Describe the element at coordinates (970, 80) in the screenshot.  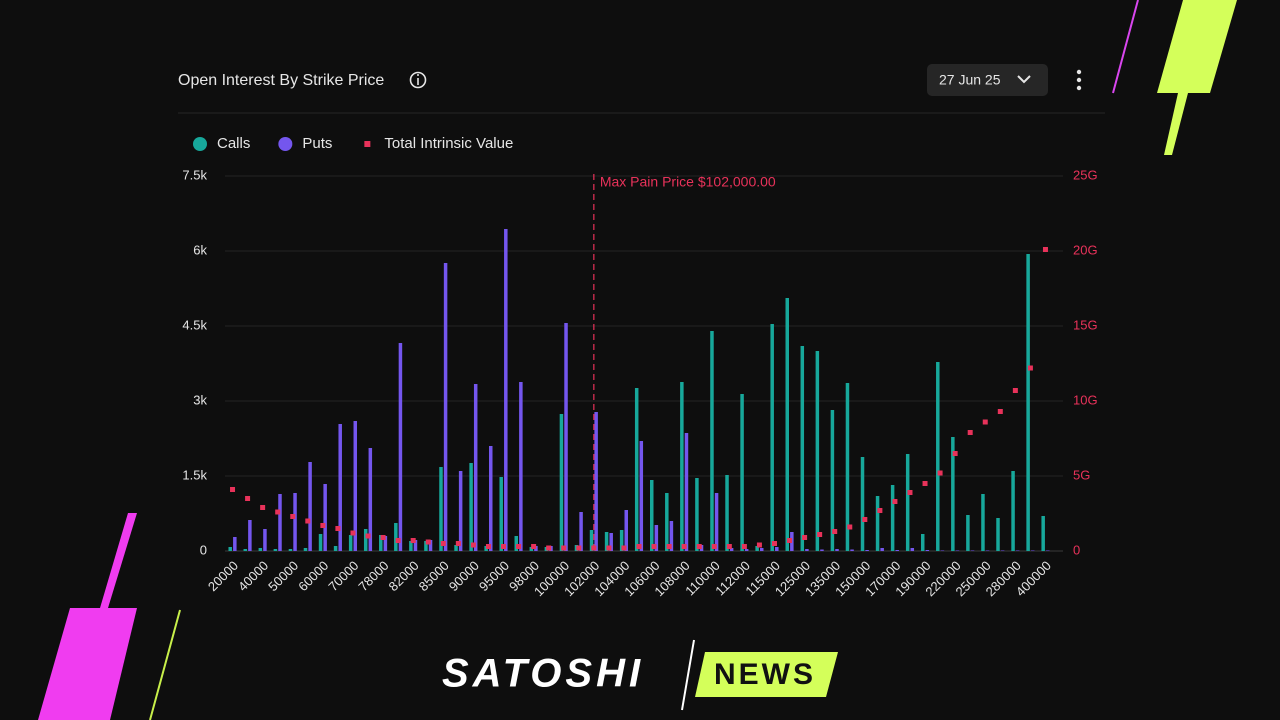
I see `expiry-label: 27 Jun 25` at that location.